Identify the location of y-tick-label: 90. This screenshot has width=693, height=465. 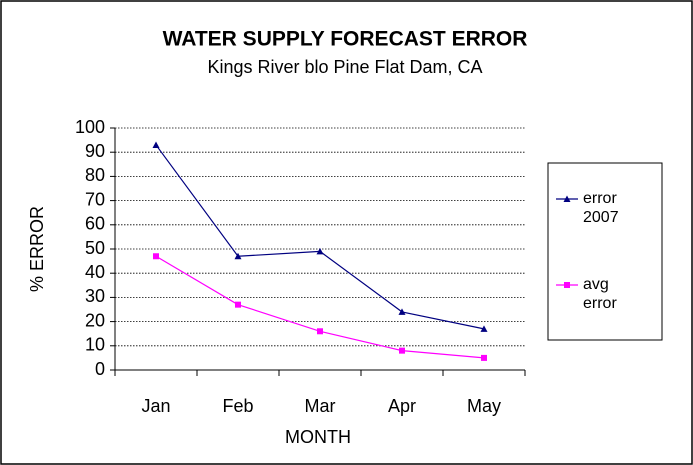
(95, 151).